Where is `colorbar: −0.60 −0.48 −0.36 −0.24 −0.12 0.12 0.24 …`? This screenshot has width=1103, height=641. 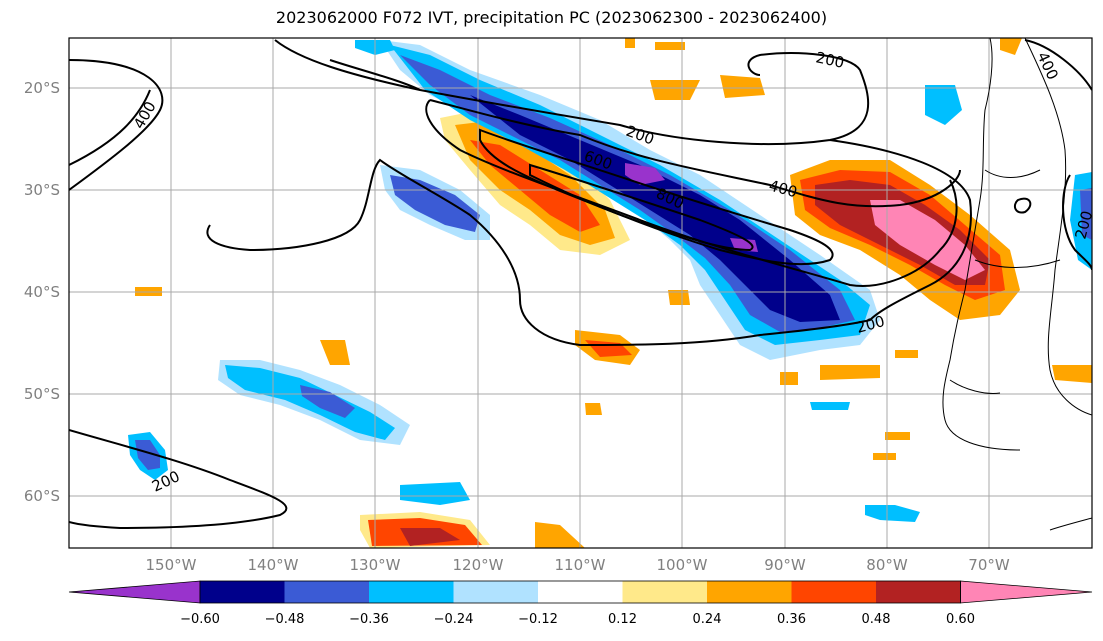
colorbar: −0.60 −0.48 −0.36 −0.24 −0.12 0.12 0.24 … is located at coordinates (580, 603).